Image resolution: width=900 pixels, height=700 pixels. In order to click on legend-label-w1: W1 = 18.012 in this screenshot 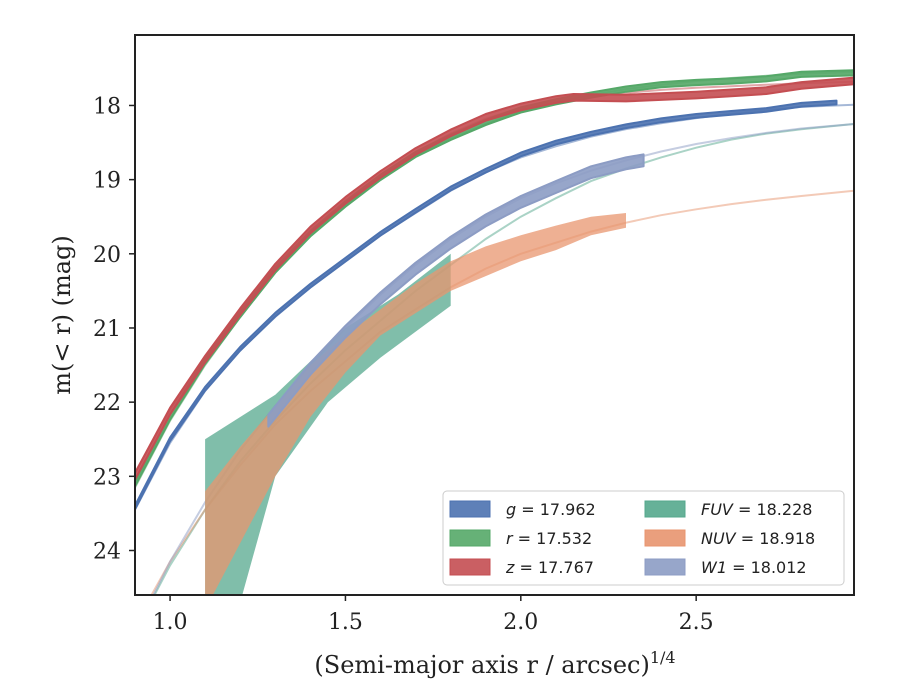, I will do `click(754, 567)`.